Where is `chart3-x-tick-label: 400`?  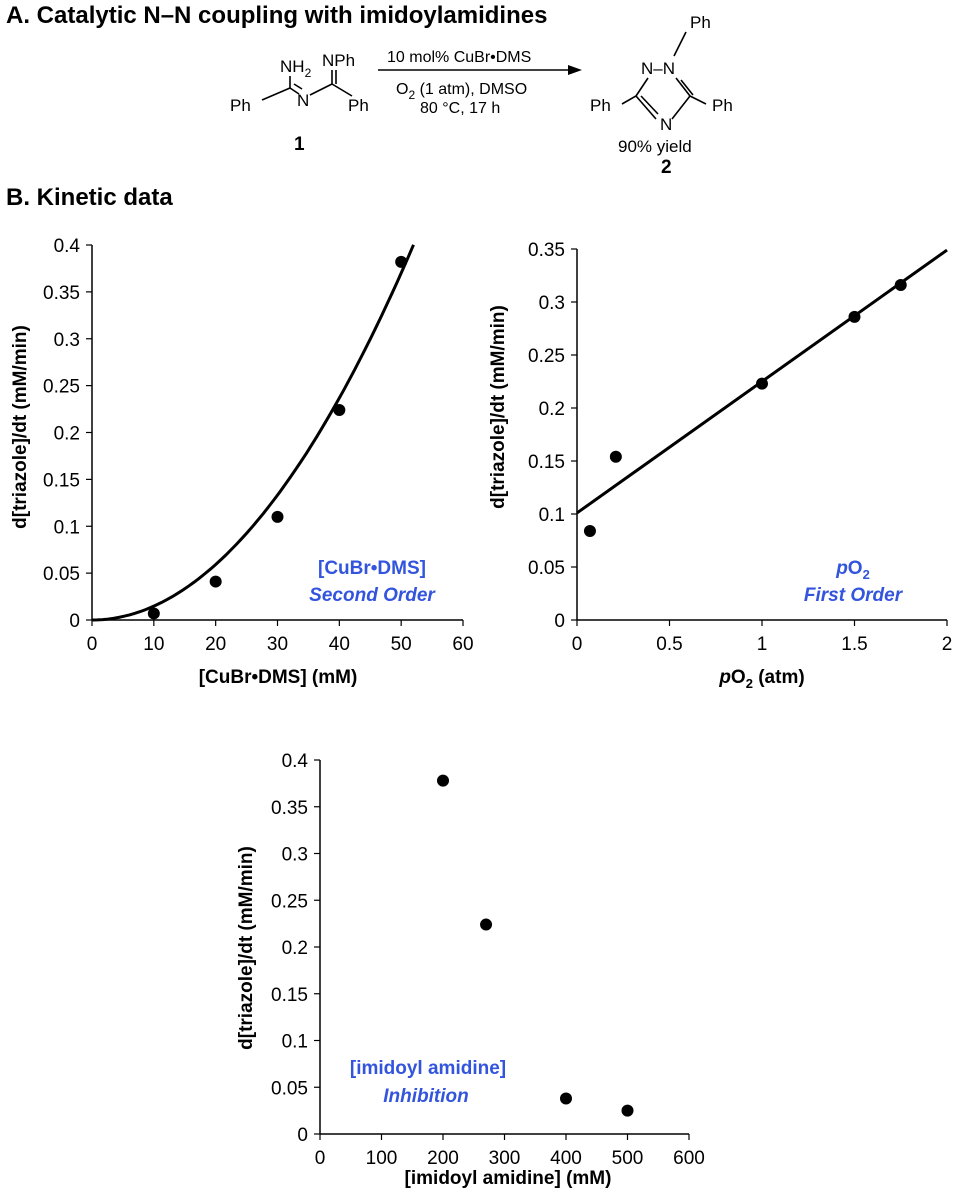
chart3-x-tick-label: 400 is located at coordinates (566, 1158).